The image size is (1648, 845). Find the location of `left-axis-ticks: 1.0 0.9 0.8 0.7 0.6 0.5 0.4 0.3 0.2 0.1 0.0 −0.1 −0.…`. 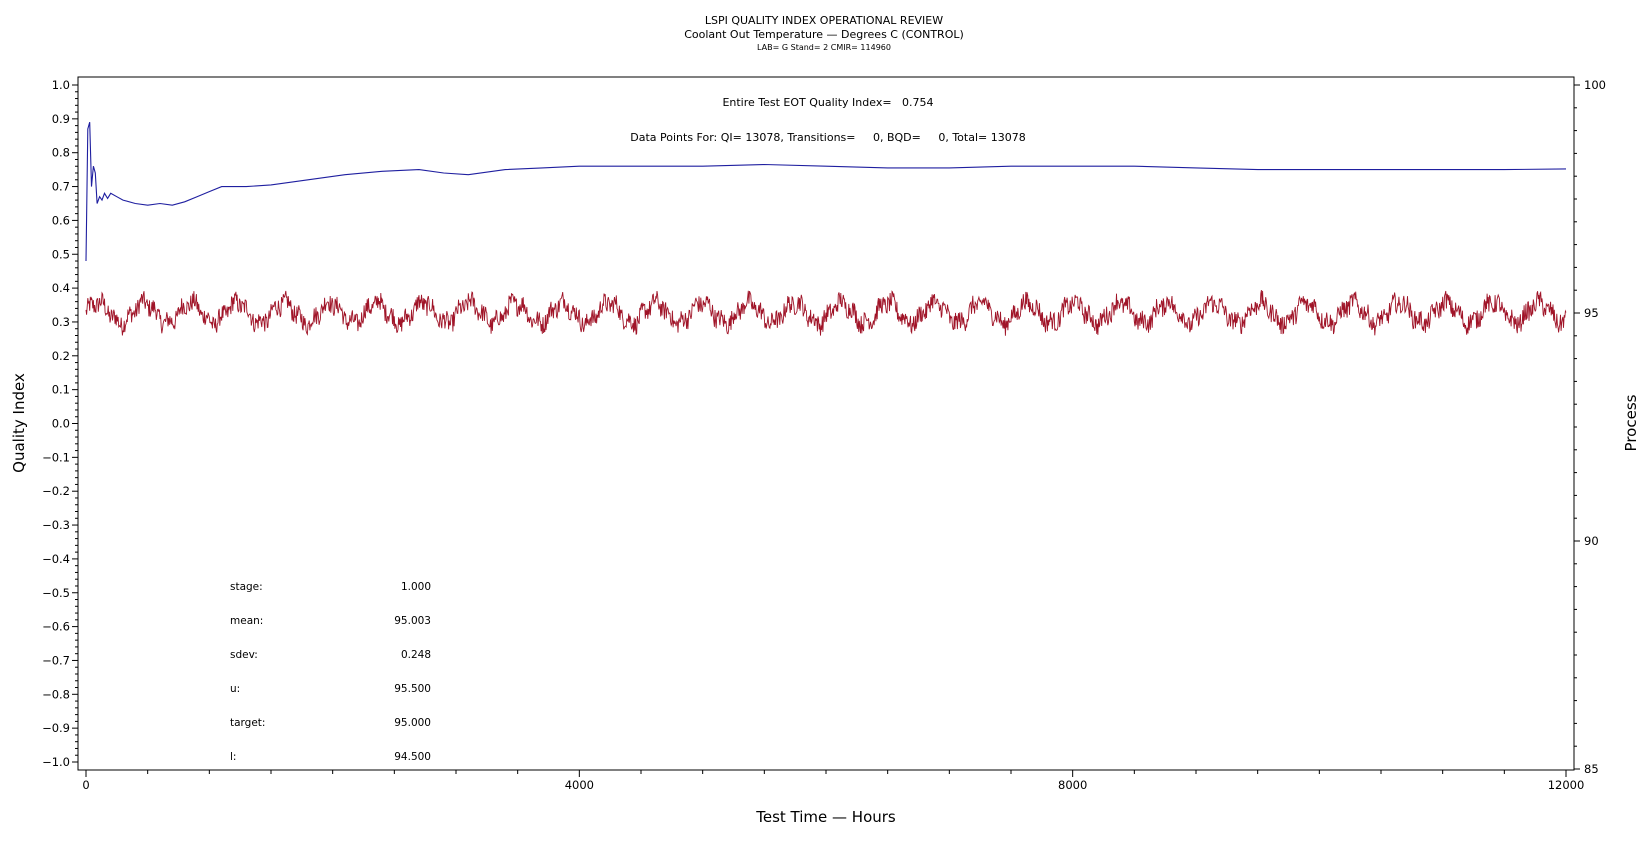

left-axis-ticks: 1.0 0.9 0.8 0.7 0.6 0.5 0.4 0.3 0.2 0.1 0.0 −0.1 −0.… is located at coordinates (60, 423).